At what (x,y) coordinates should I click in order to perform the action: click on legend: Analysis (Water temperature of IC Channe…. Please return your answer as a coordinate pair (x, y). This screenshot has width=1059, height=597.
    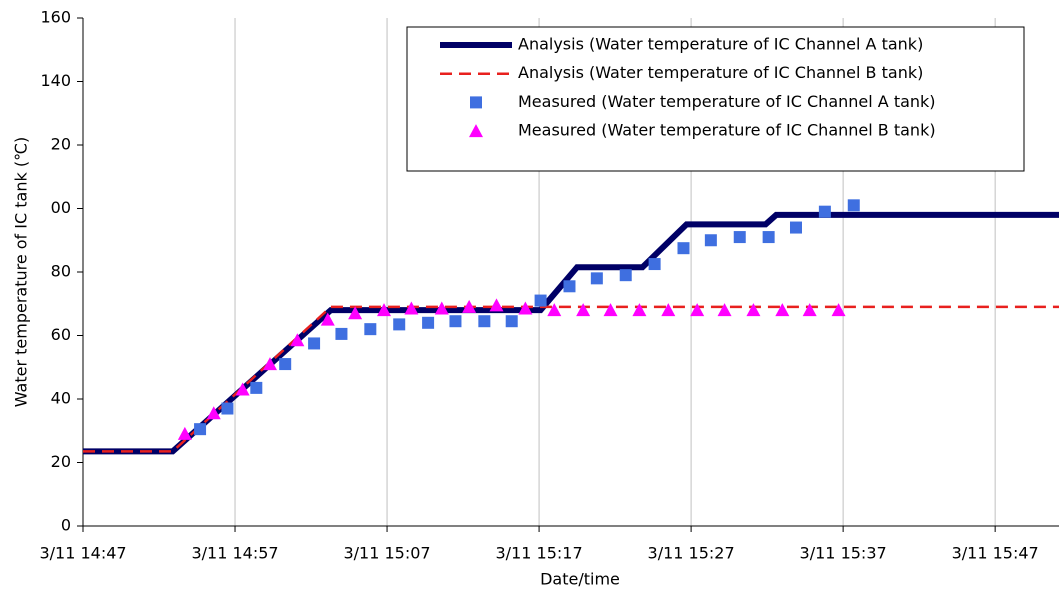
    Looking at the image, I should click on (715, 99).